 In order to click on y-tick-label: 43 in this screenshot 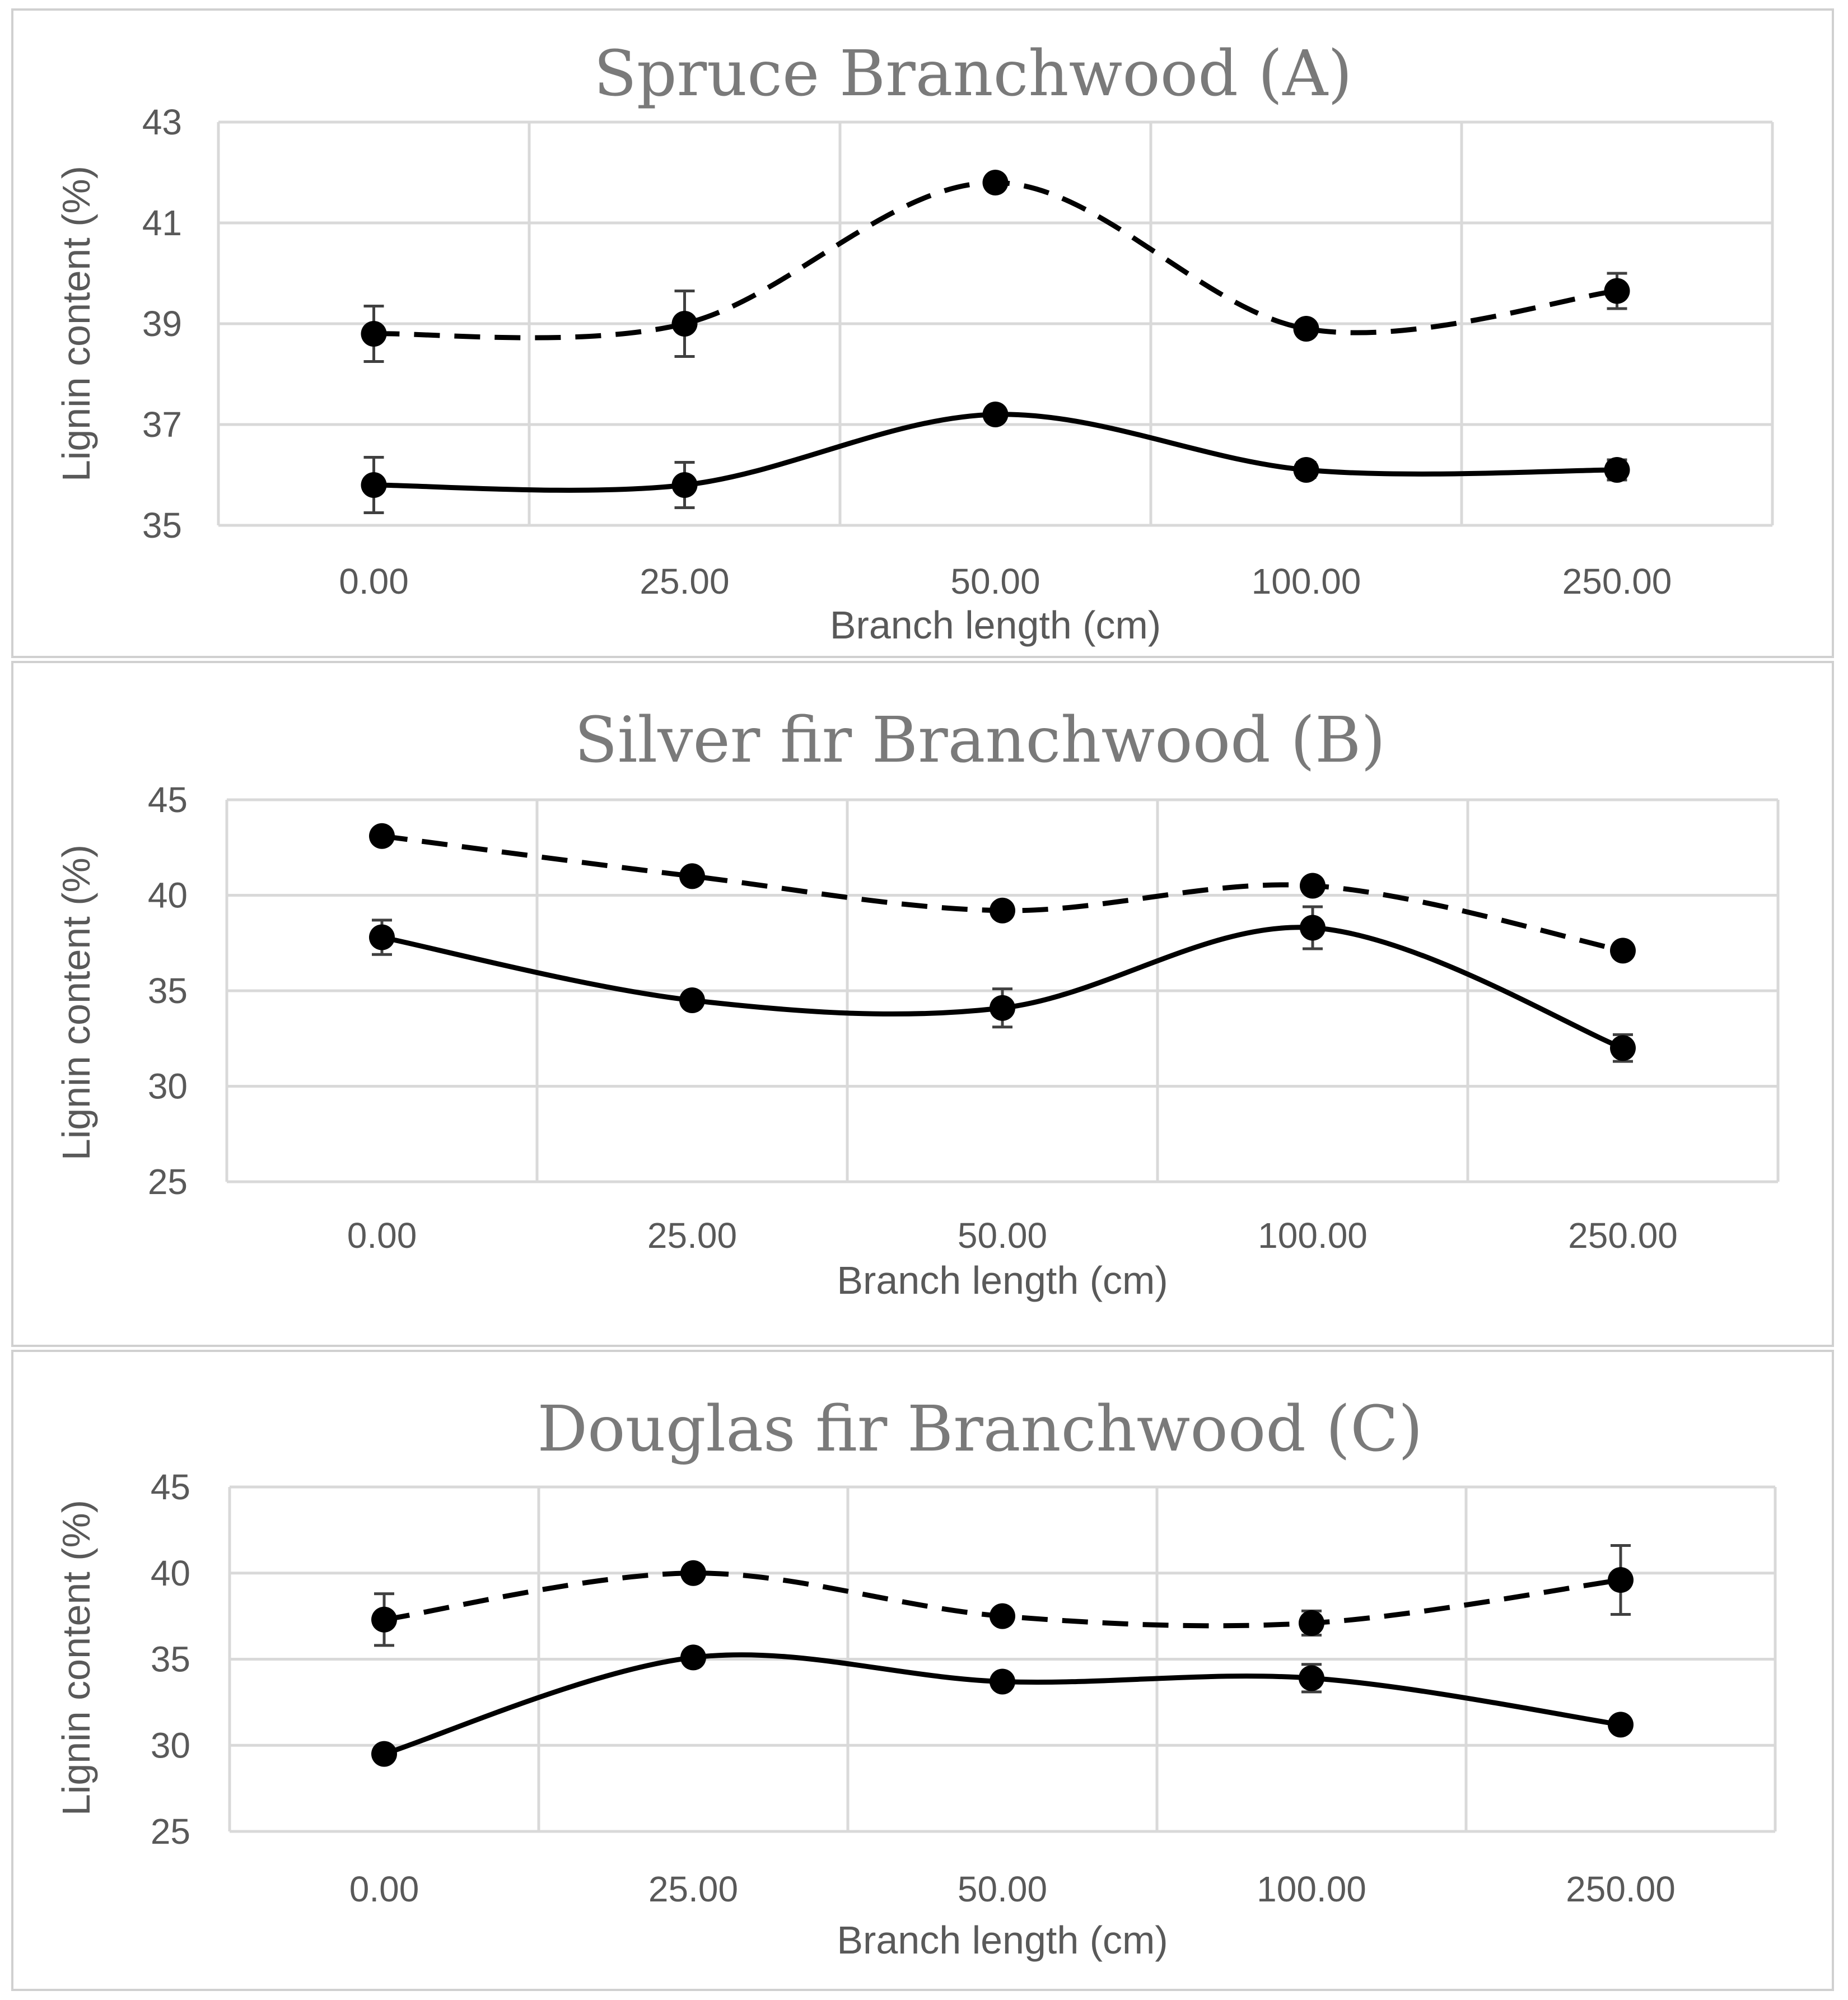, I will do `click(162, 122)`.